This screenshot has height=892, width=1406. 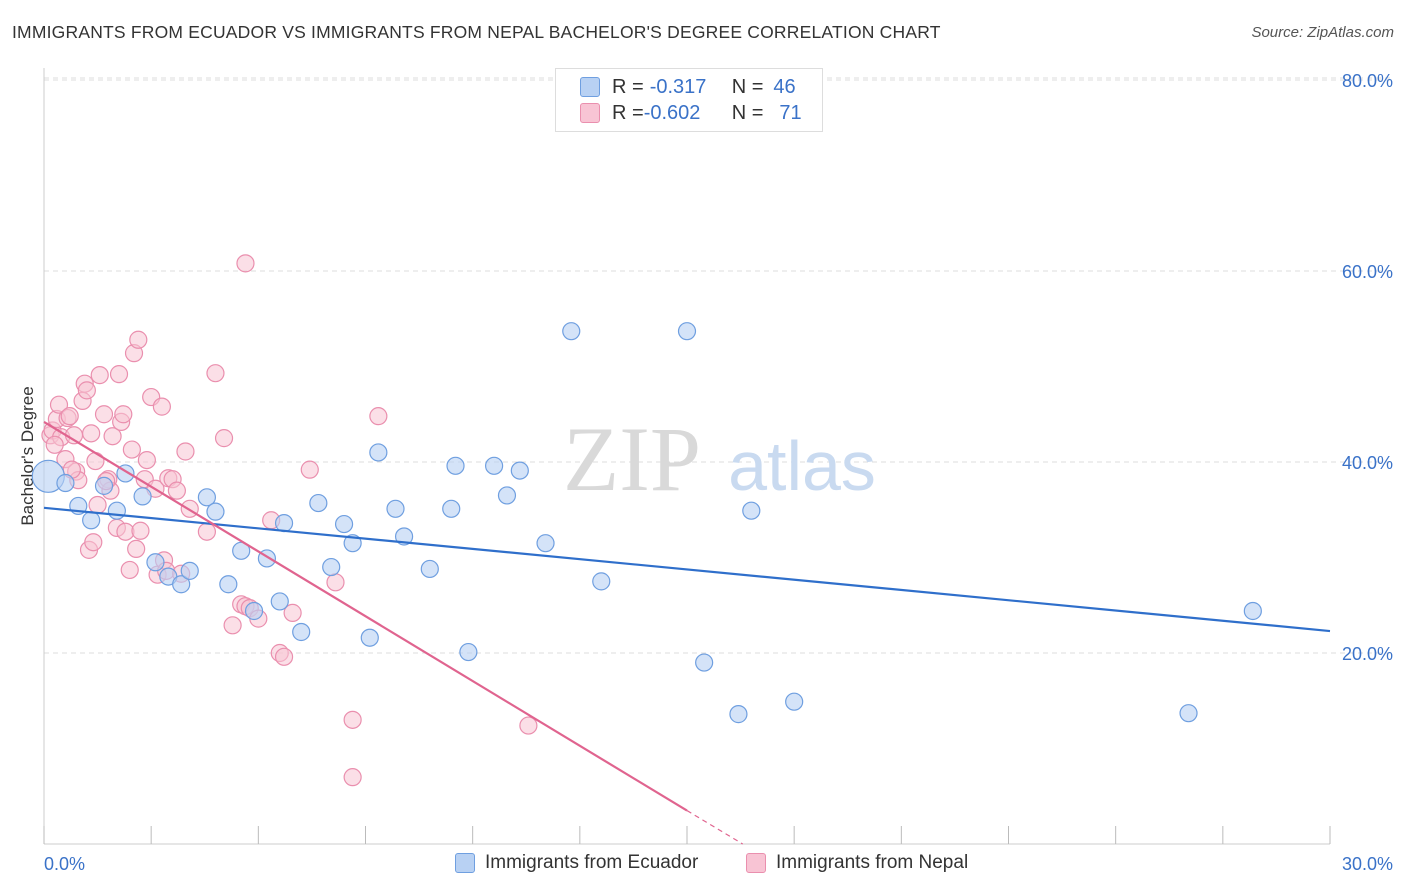 I want to click on watermark-atlas: atlas, so click(x=802, y=466).